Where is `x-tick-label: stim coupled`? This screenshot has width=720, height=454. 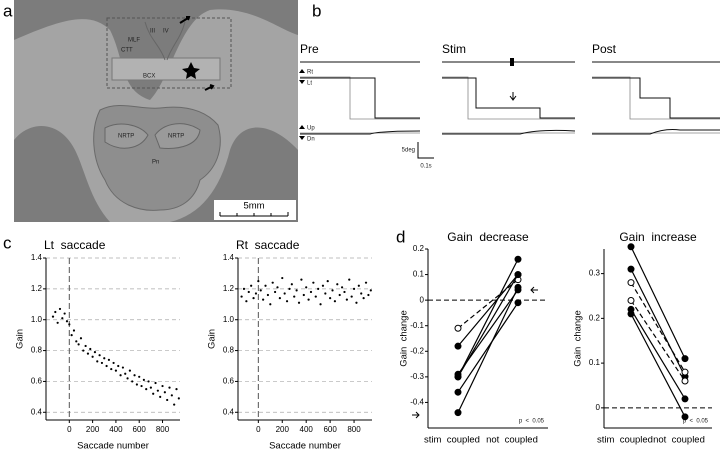
x-tick-label: stim coupled is located at coordinates (452, 440).